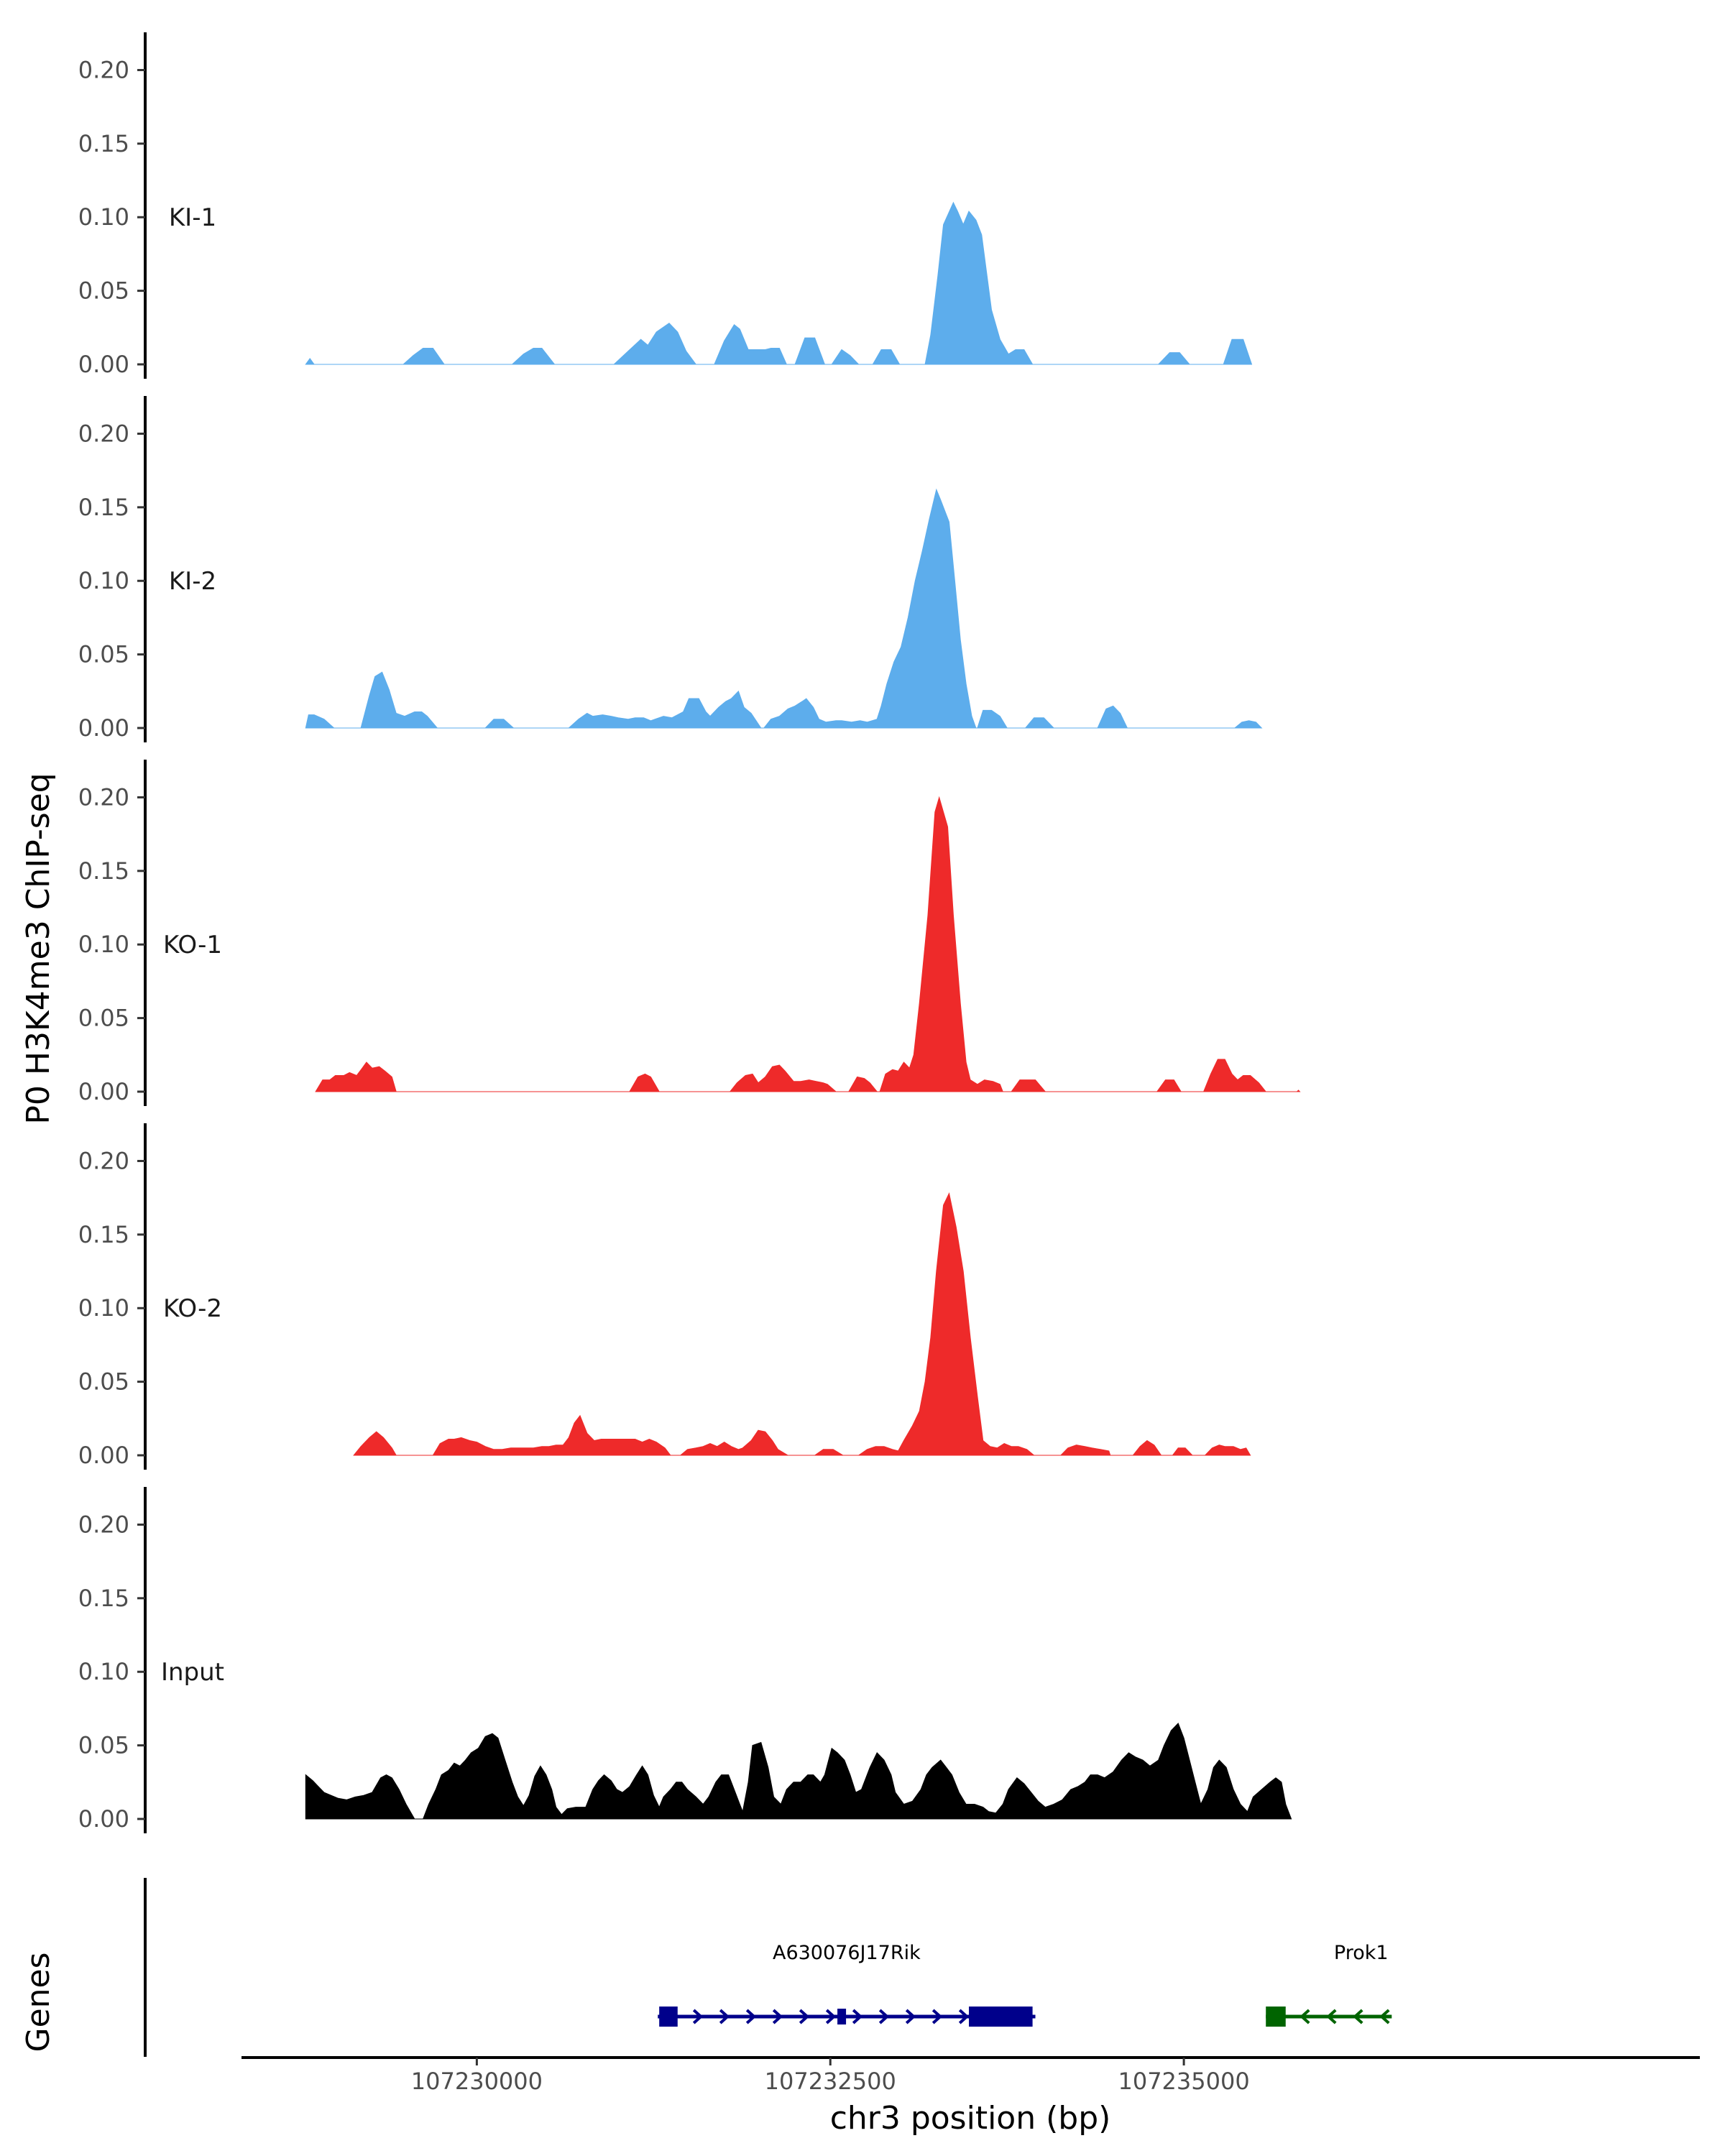 The width and height of the screenshot is (1725, 2156). I want to click on track-ko-1-y-tick-label: 0.00, so click(103, 1091).